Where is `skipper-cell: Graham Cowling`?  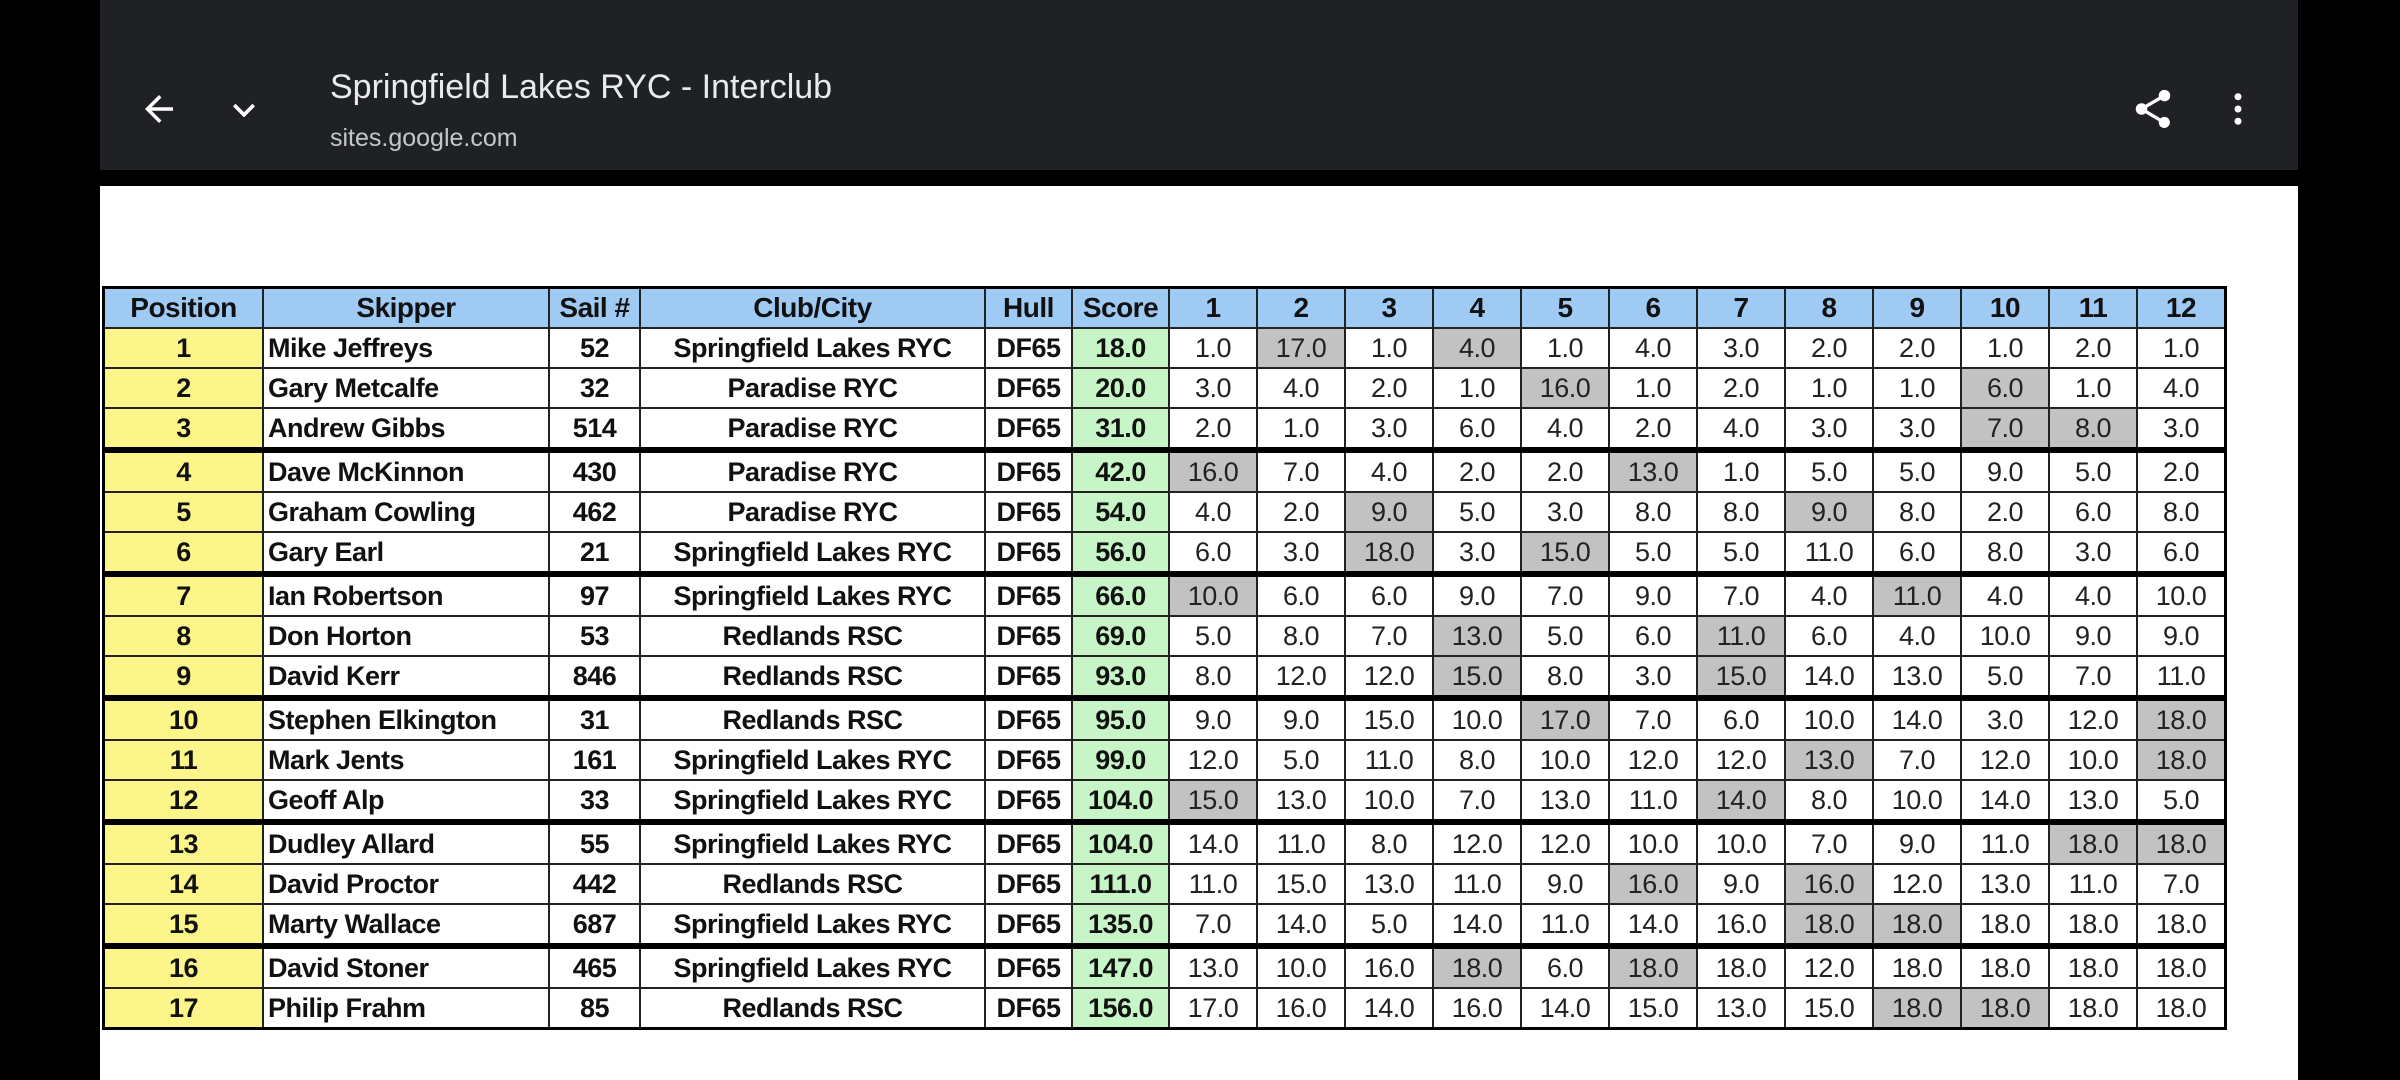
skipper-cell: Graham Cowling is located at coordinates (406, 512).